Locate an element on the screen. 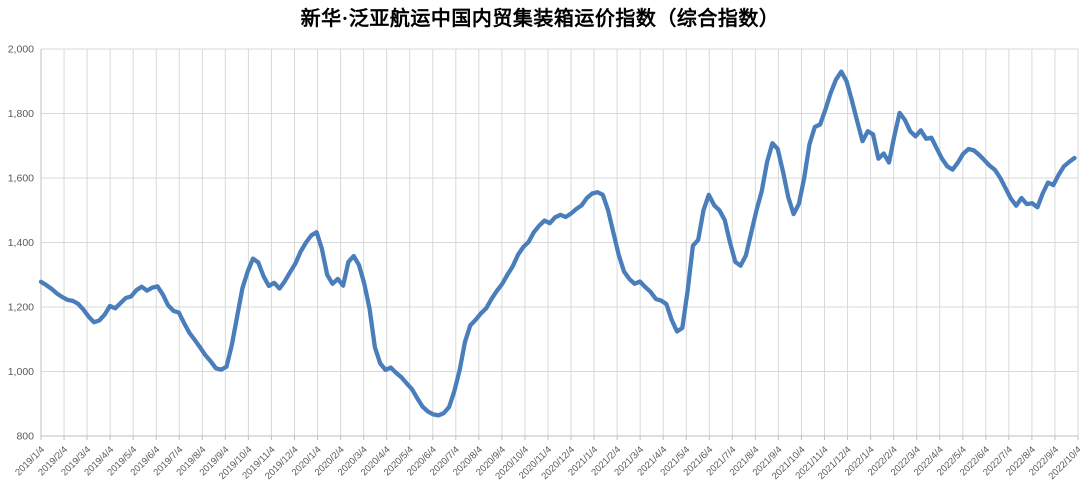 This screenshot has width=1080, height=489. y-tick-label: 1,800 is located at coordinates (21, 114).